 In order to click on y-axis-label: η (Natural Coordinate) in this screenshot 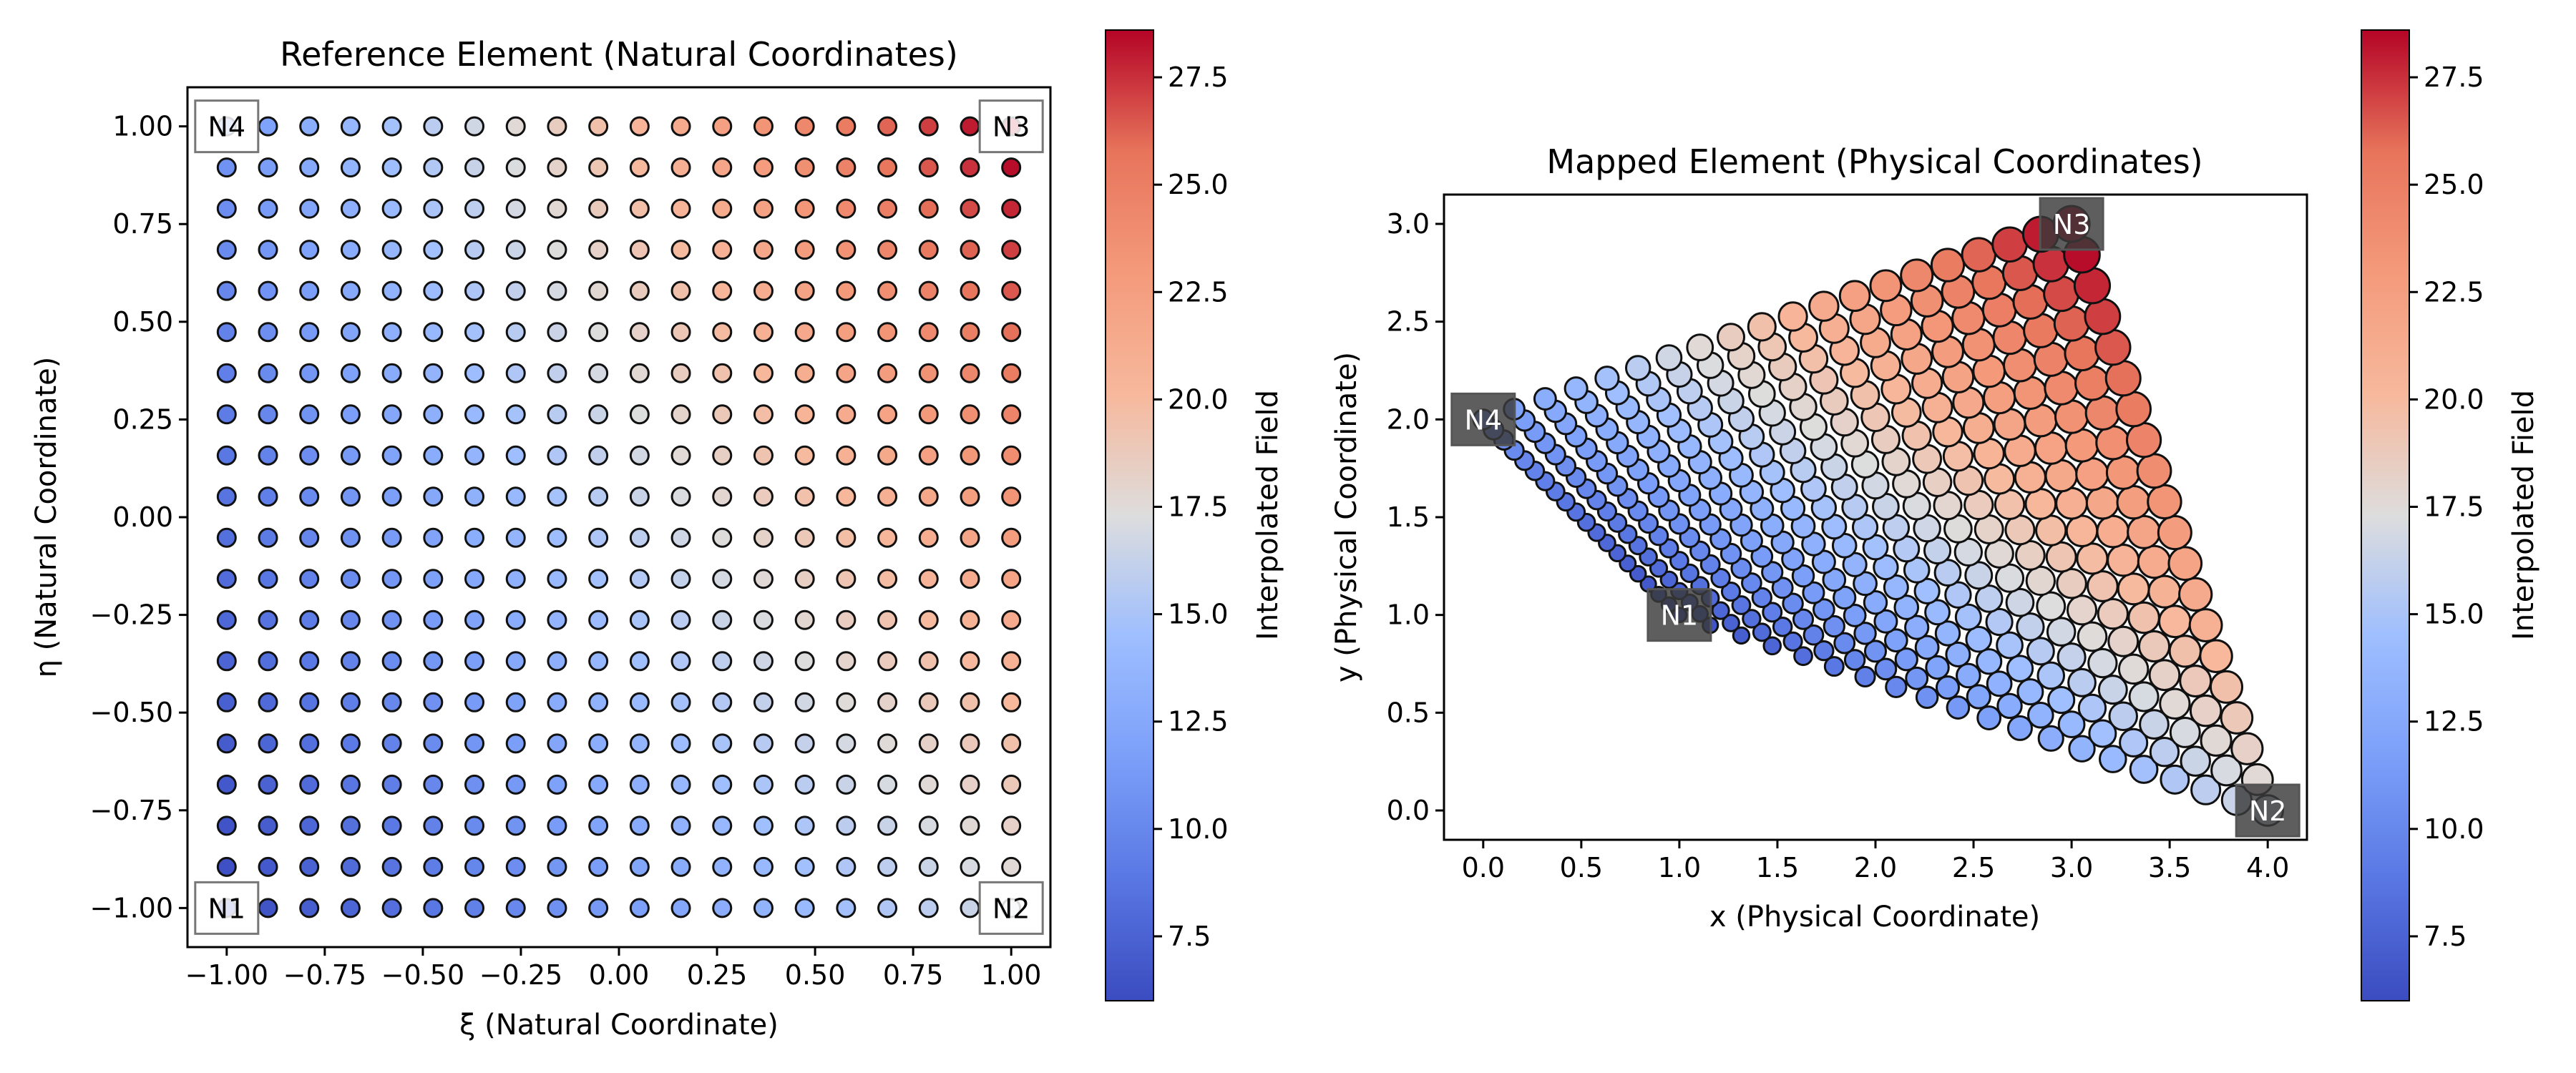, I will do `click(46, 517)`.